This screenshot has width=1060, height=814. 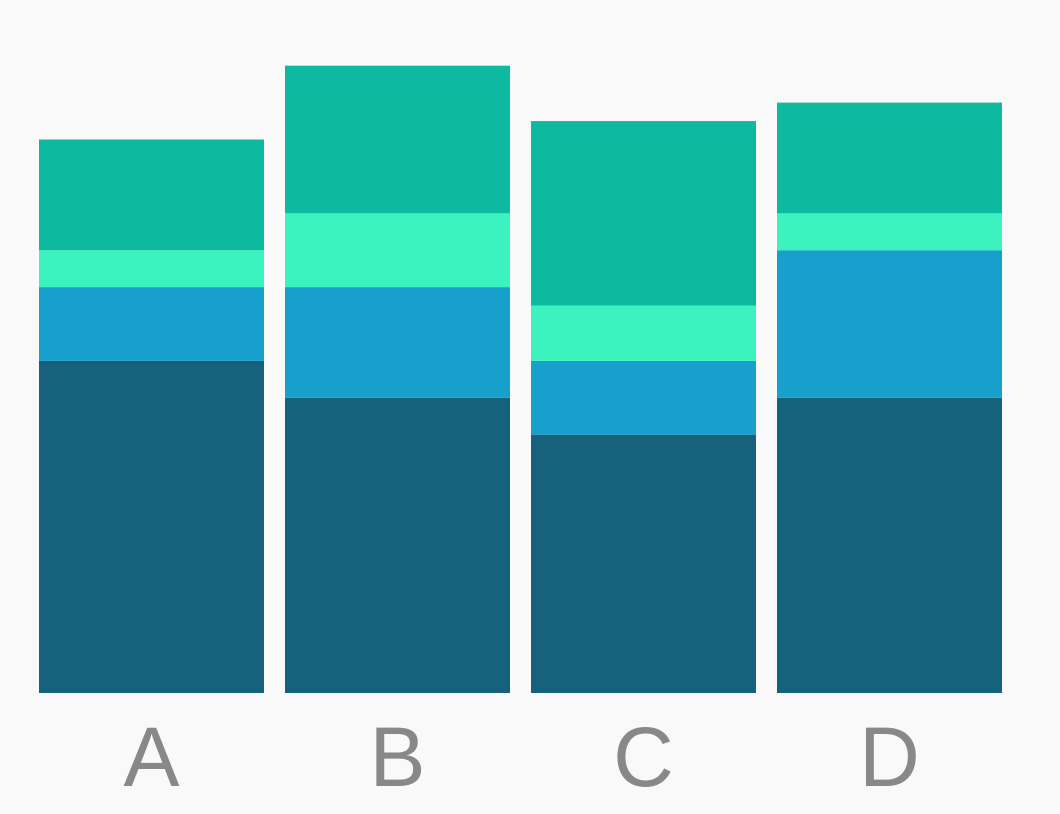 What do you see at coordinates (151, 757) in the screenshot?
I see `category-label-a: A` at bounding box center [151, 757].